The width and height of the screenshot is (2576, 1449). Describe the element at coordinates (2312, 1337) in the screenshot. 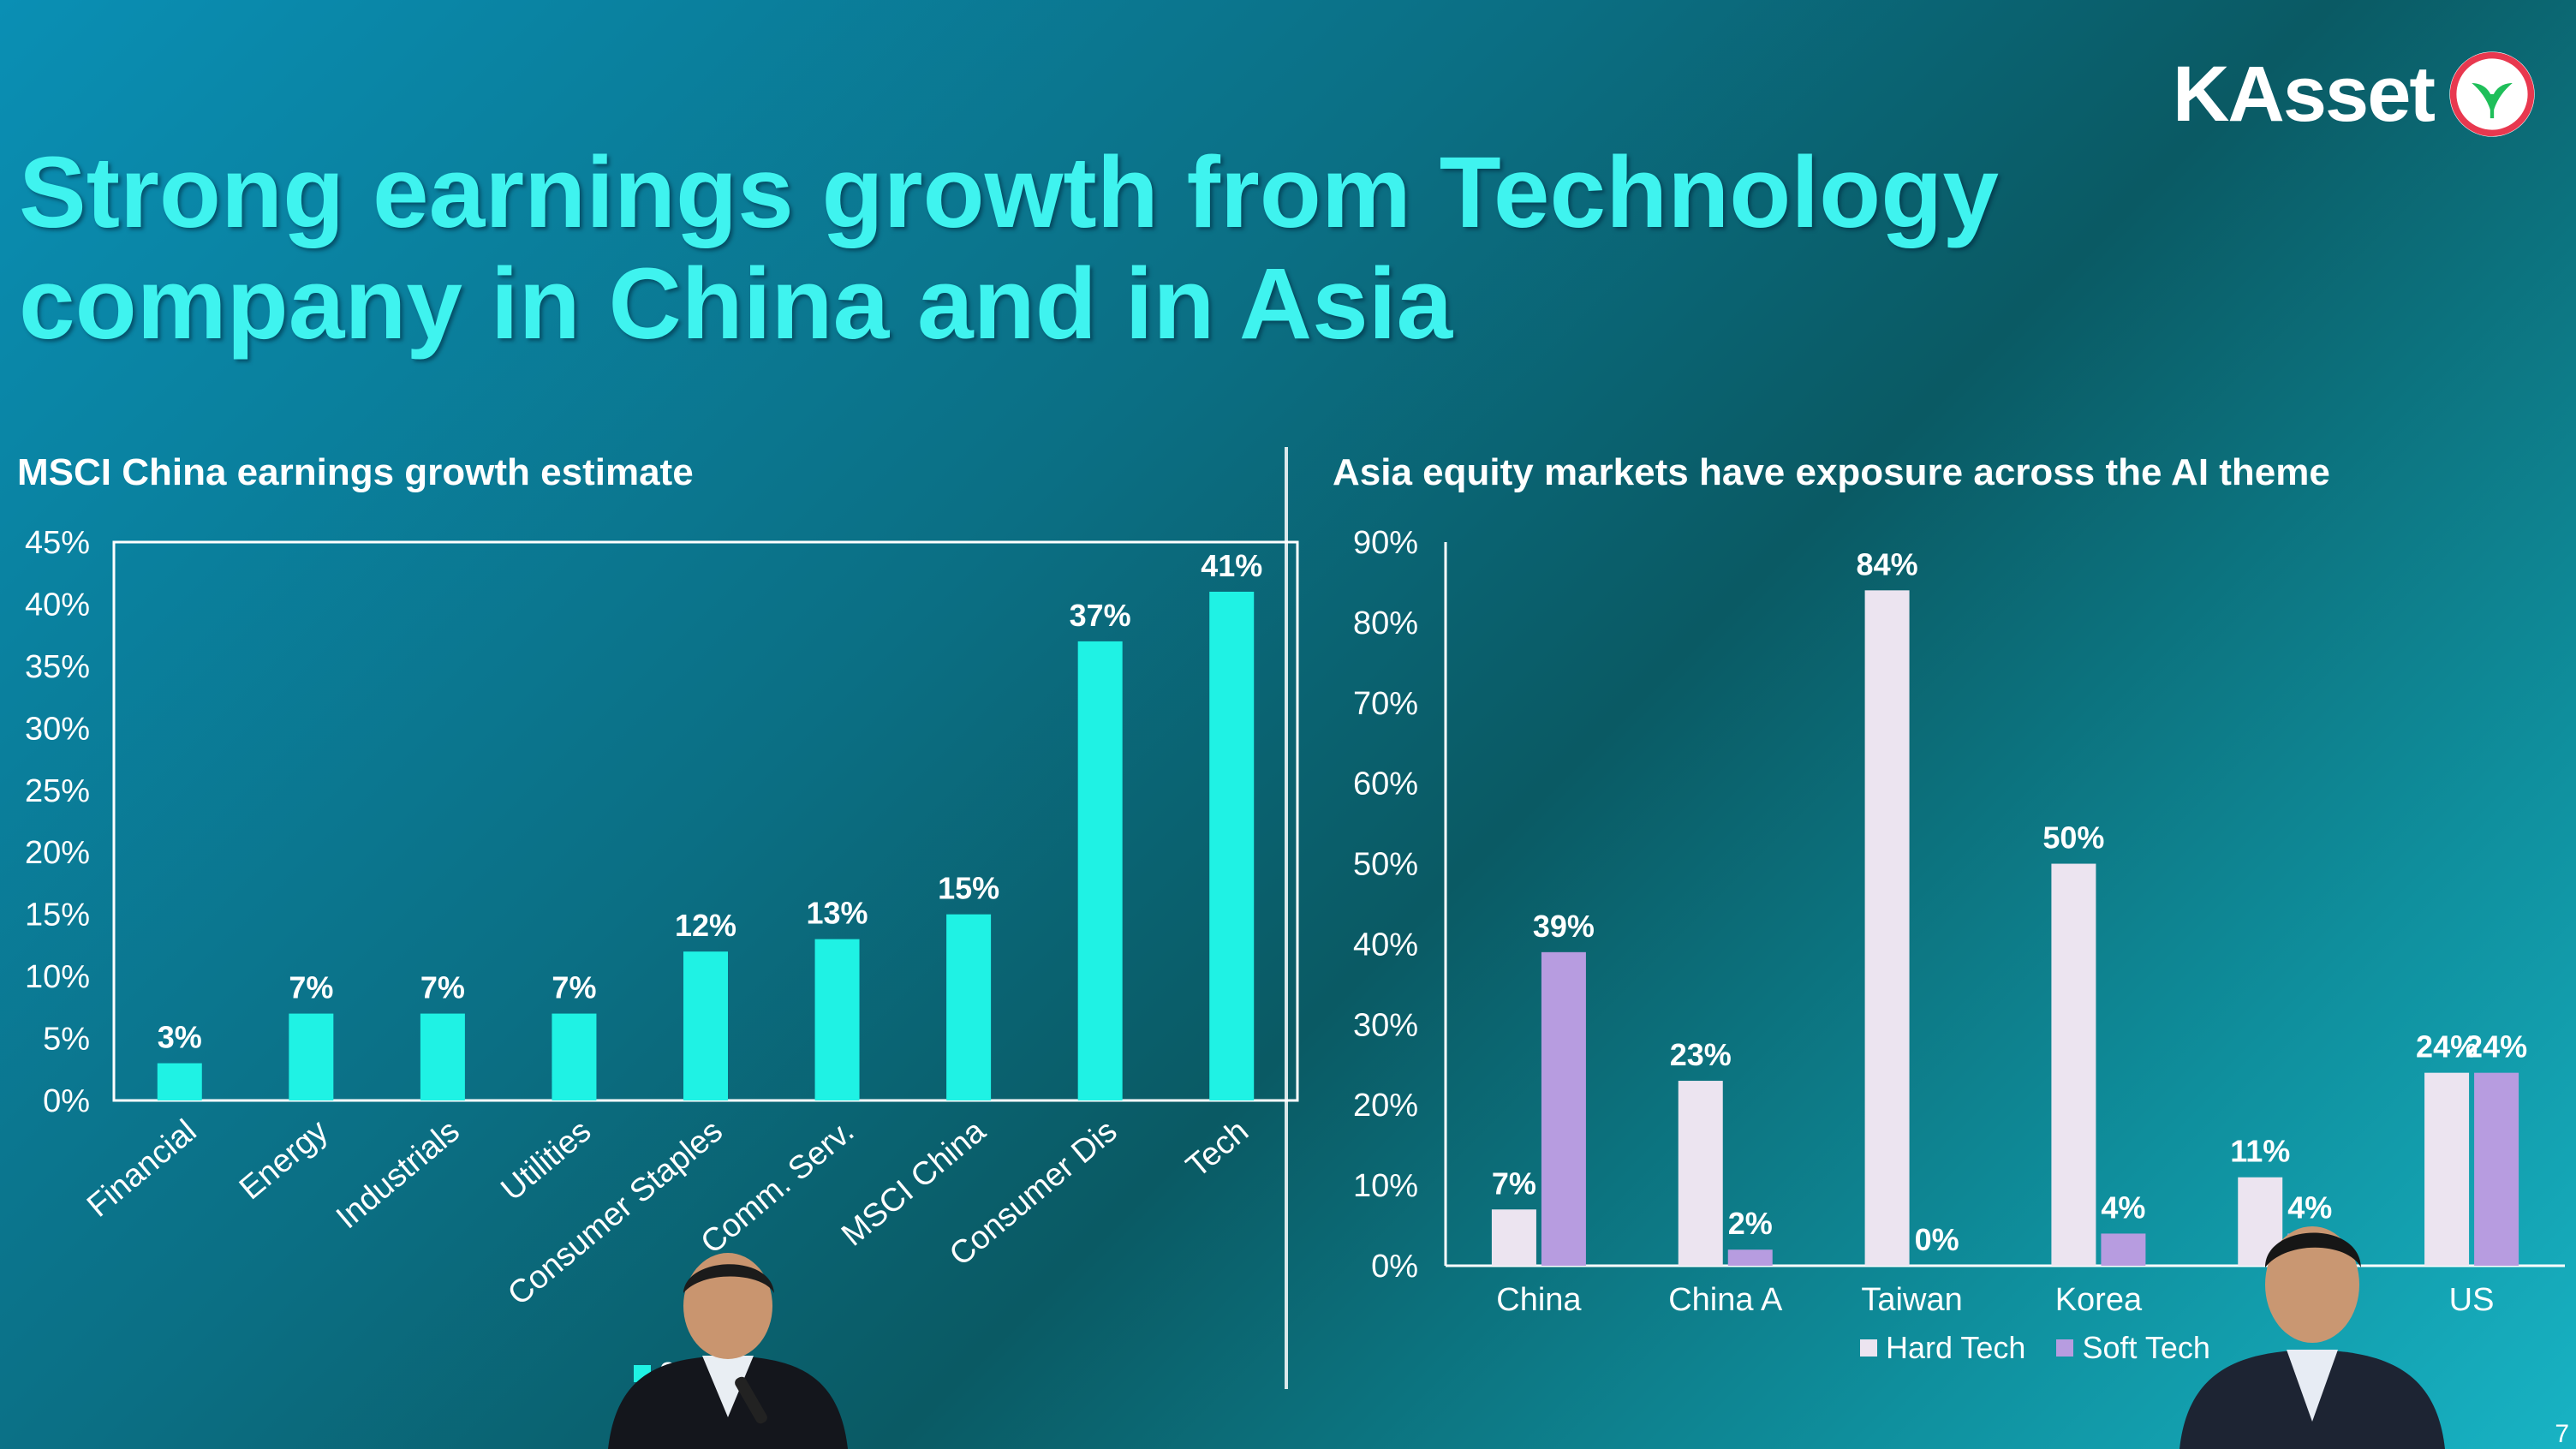

I see `presenter-right-figure` at that location.